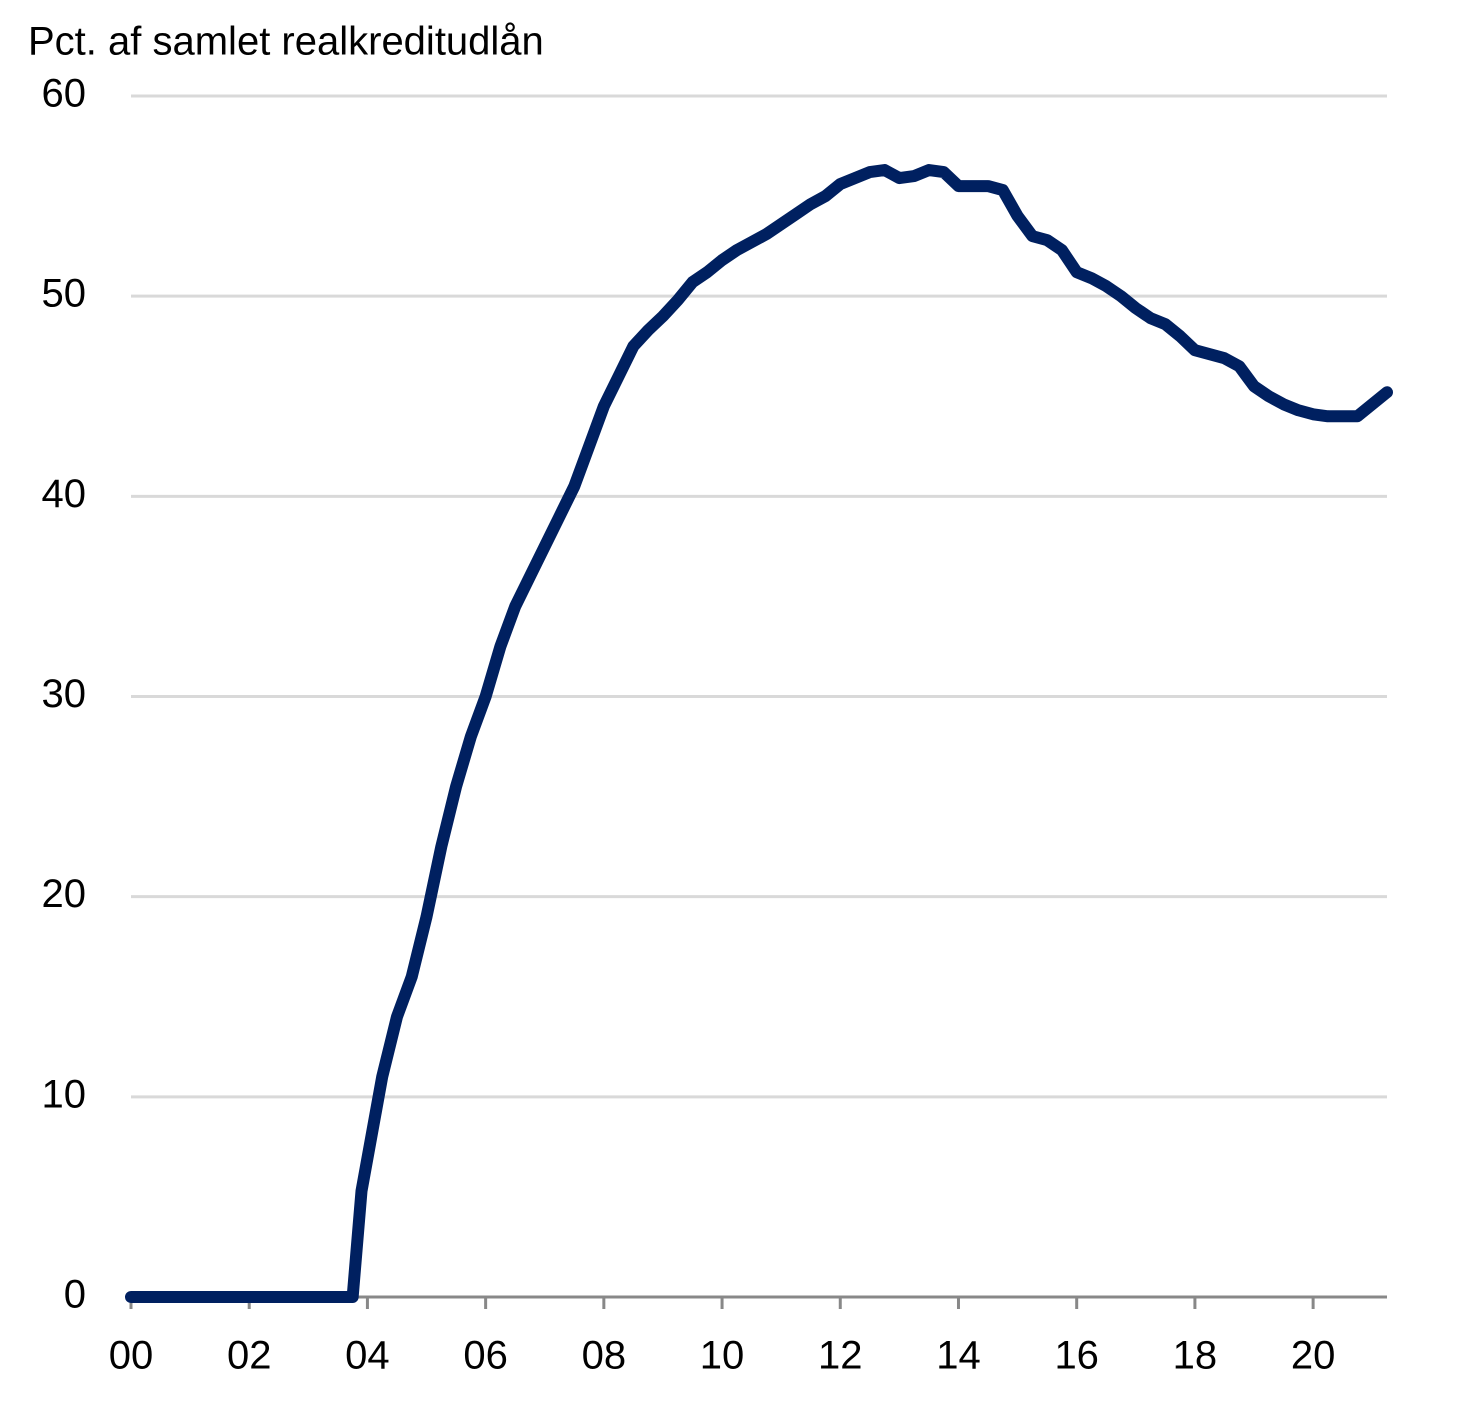  I want to click on x-tick-label: 12, so click(840, 1356).